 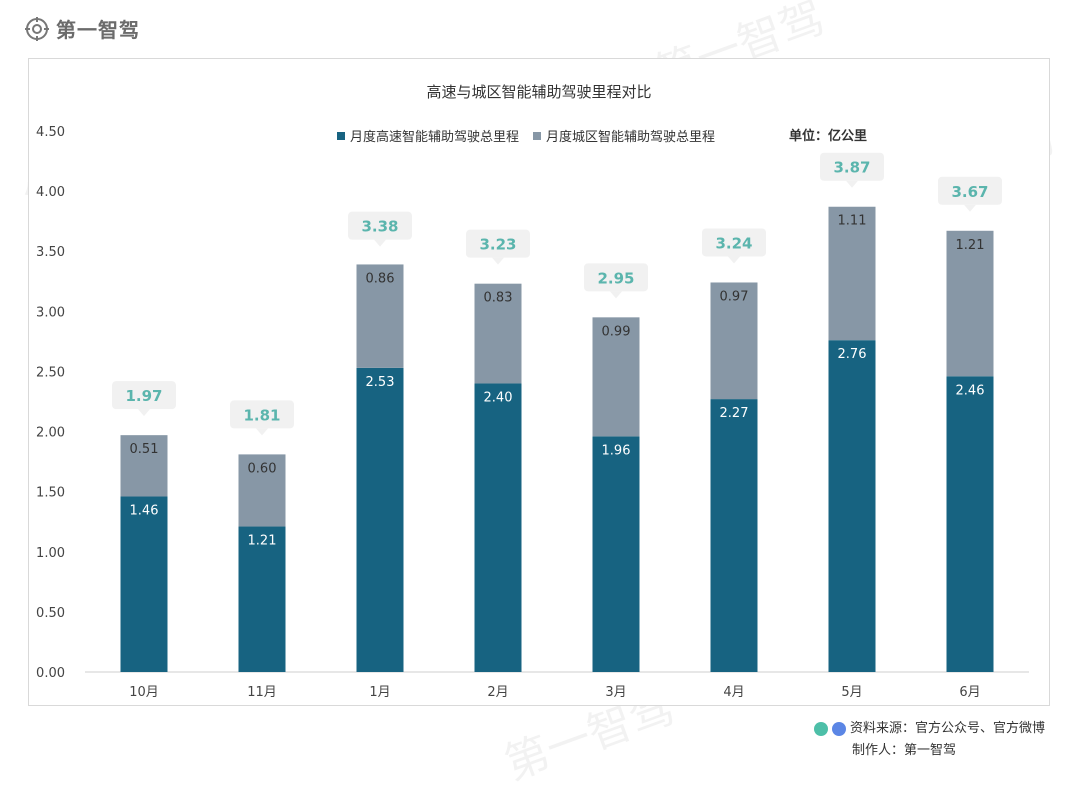 What do you see at coordinates (50, 433) in the screenshot?
I see `y-tick-label: 2.00` at bounding box center [50, 433].